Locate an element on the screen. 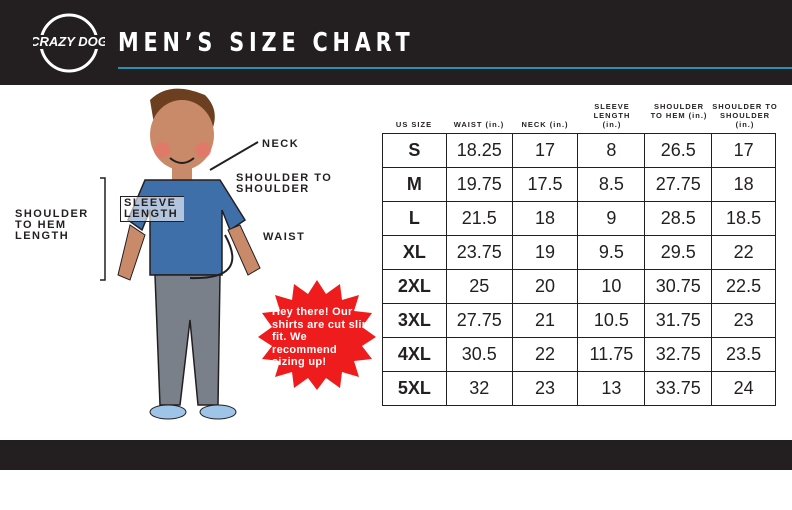 This screenshot has height=510, width=792. table-row: 4XL 30.5 22 11.75 32.75 23.5 is located at coordinates (579, 354).